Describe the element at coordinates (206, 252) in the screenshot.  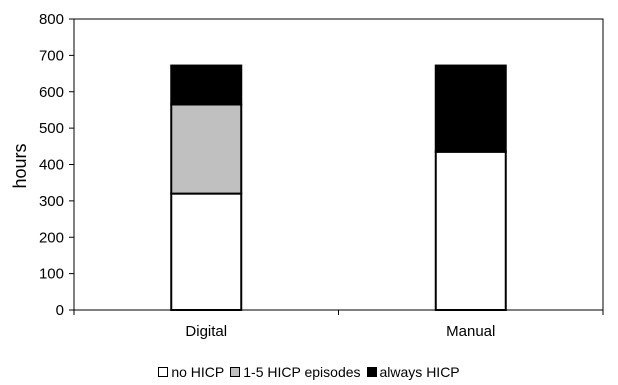
I see `bar-digital-no-hicp` at that location.